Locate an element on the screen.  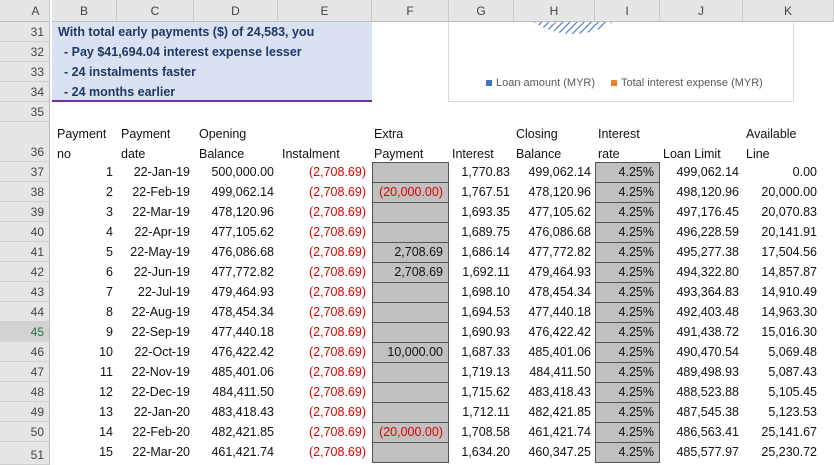
payment-no-cell: 3 is located at coordinates (109, 212).